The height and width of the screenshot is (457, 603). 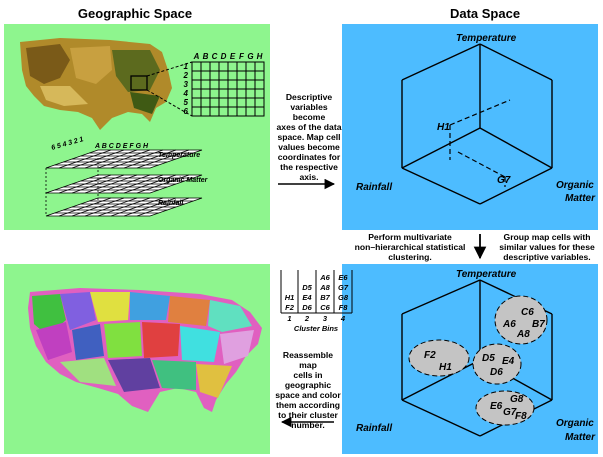 I want to click on grid-column-label: A, so click(x=196, y=56).